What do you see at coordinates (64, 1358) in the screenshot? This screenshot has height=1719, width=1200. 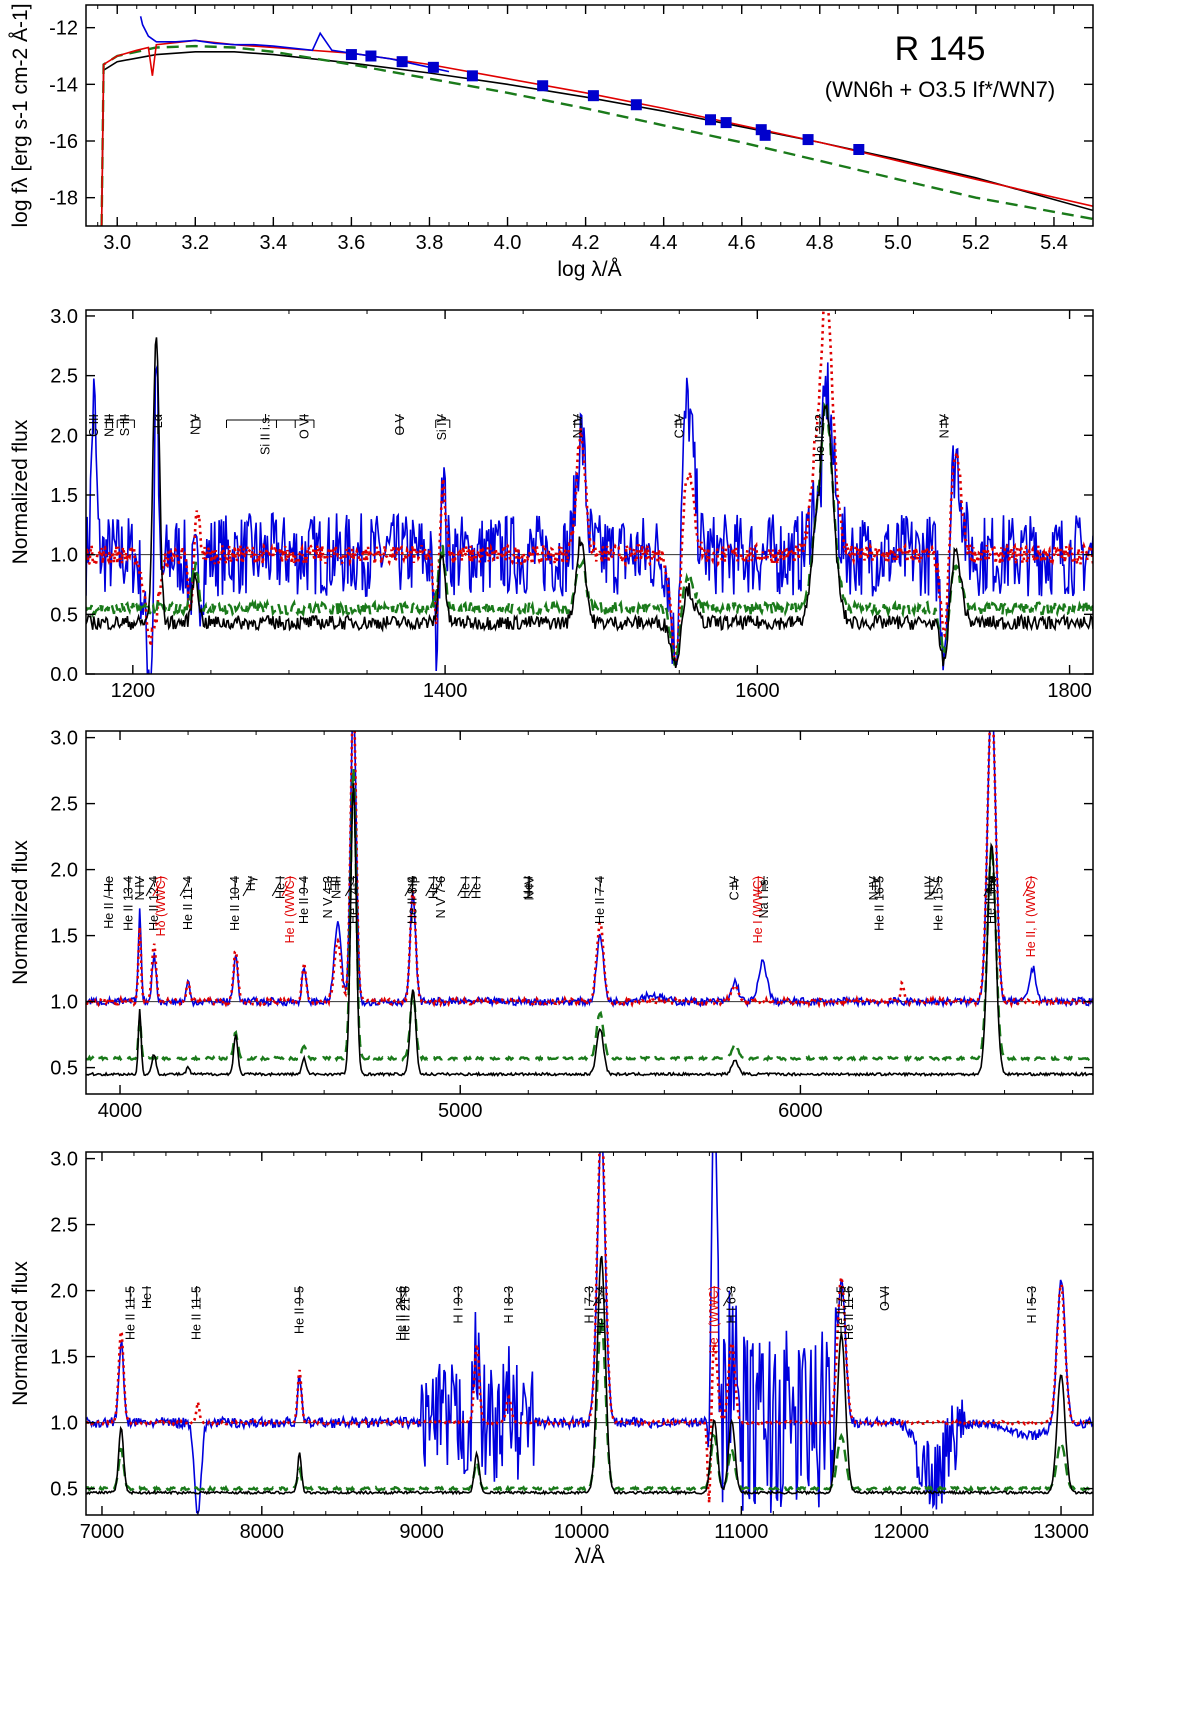 I see `y-tick-label: 1.5` at bounding box center [64, 1358].